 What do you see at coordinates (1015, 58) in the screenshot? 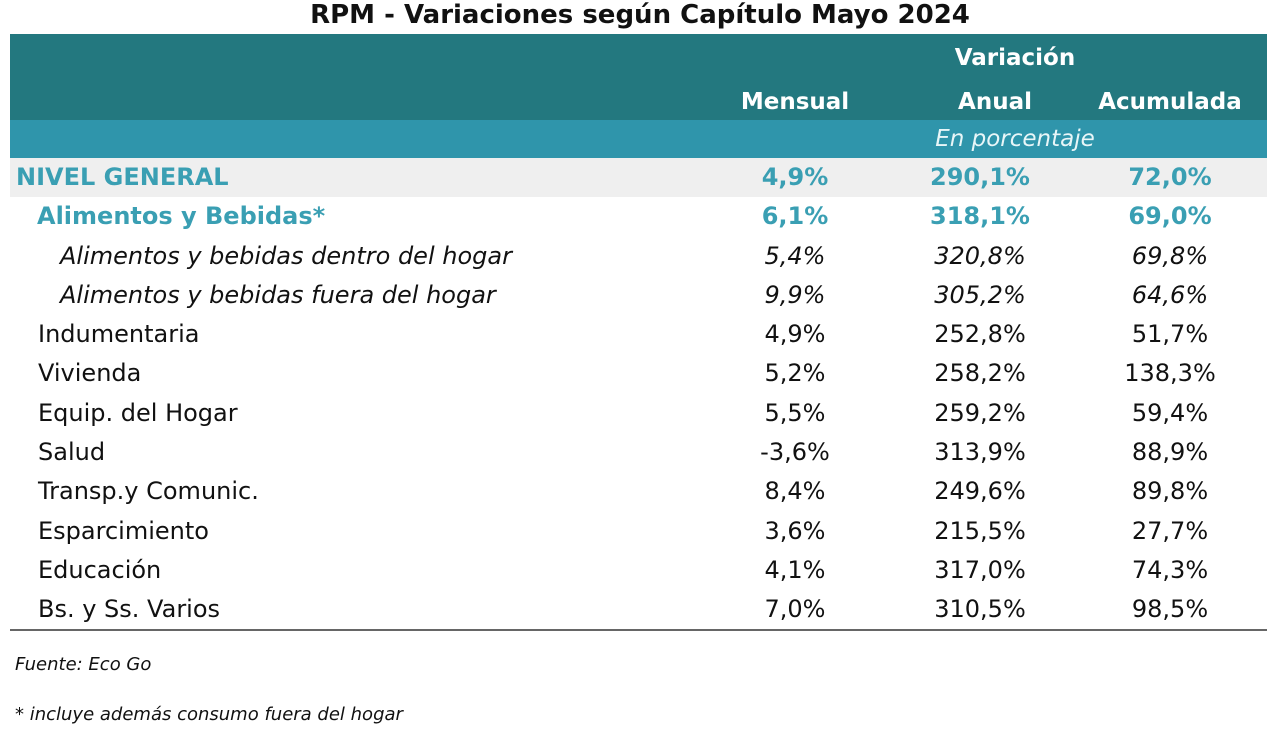
I see `header-group-label: Variación` at bounding box center [1015, 58].